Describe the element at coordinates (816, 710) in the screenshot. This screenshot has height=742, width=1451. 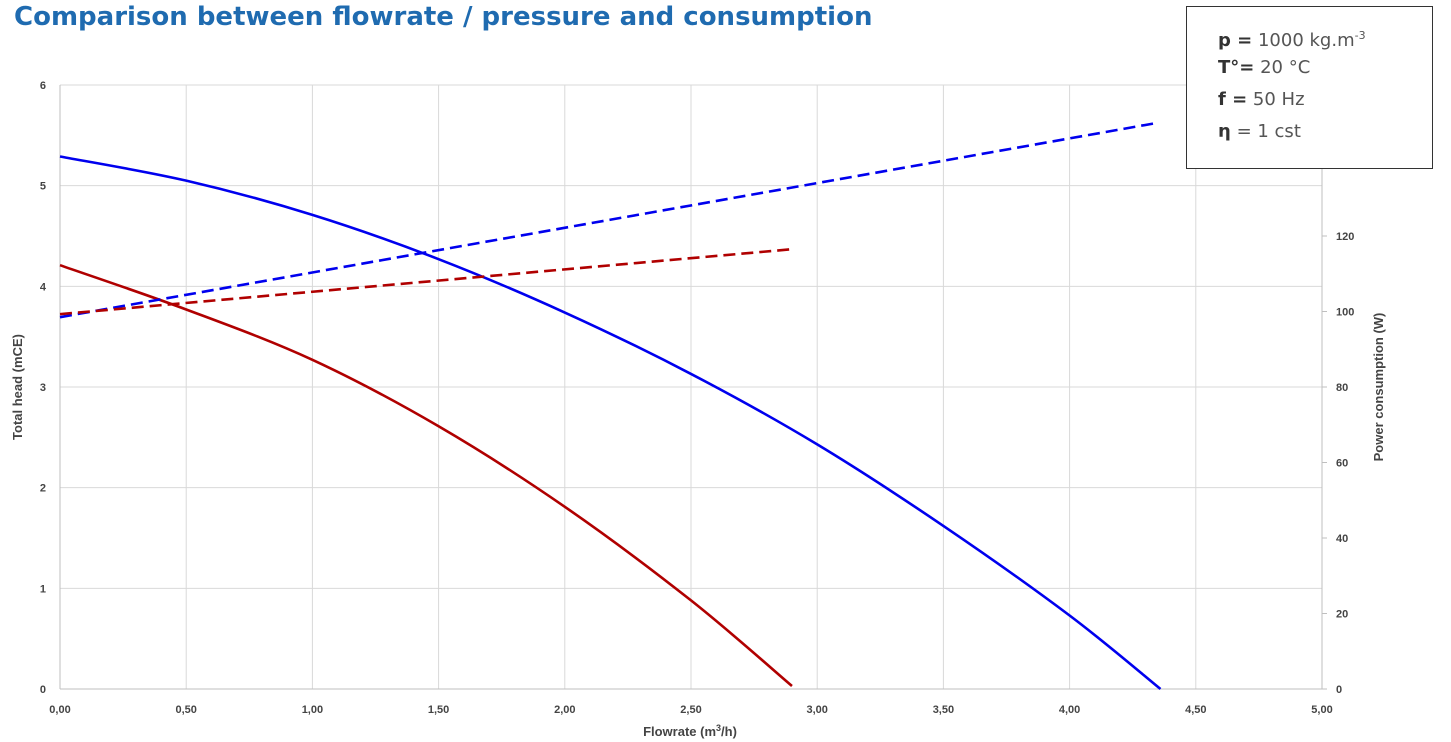
I see `x-tick-label: 3,00` at that location.